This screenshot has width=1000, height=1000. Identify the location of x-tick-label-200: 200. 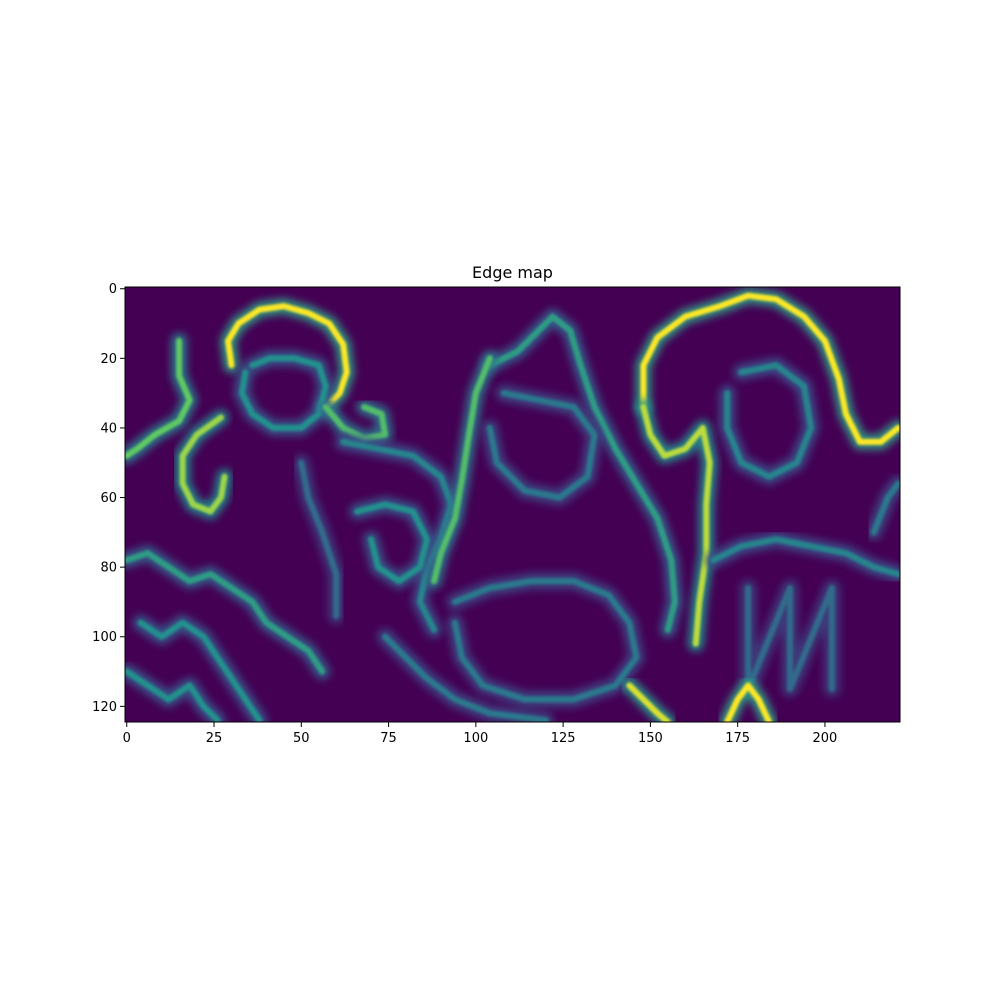
(825, 738).